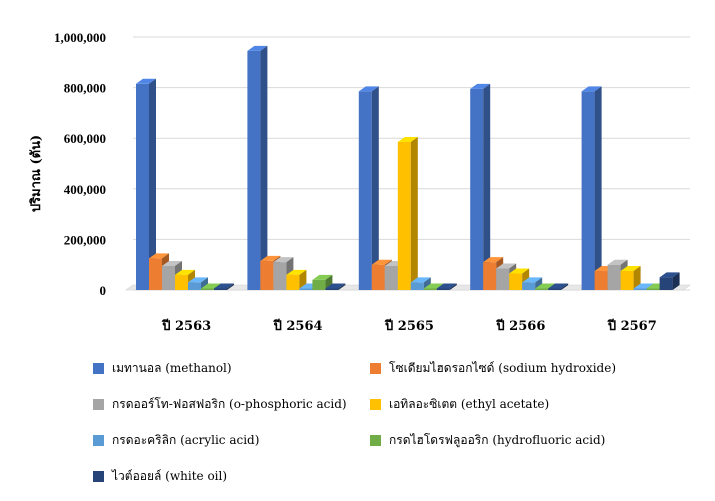  I want to click on legend-item: ไวต์ออยล์ (white oil), so click(160, 476).